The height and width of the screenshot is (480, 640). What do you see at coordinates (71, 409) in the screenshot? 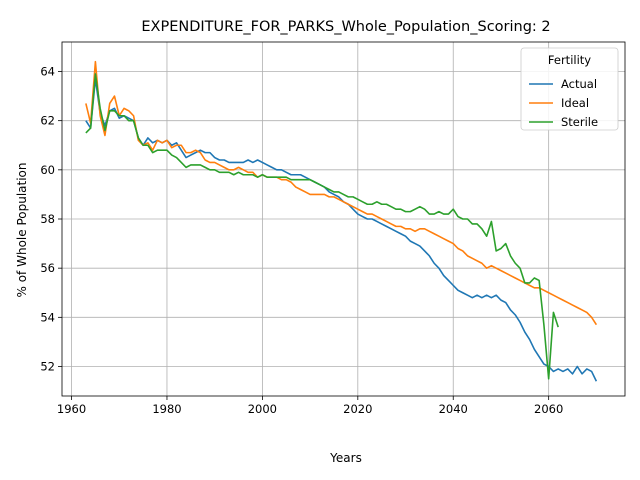
I see `x-tick-label: 1960` at bounding box center [71, 409].